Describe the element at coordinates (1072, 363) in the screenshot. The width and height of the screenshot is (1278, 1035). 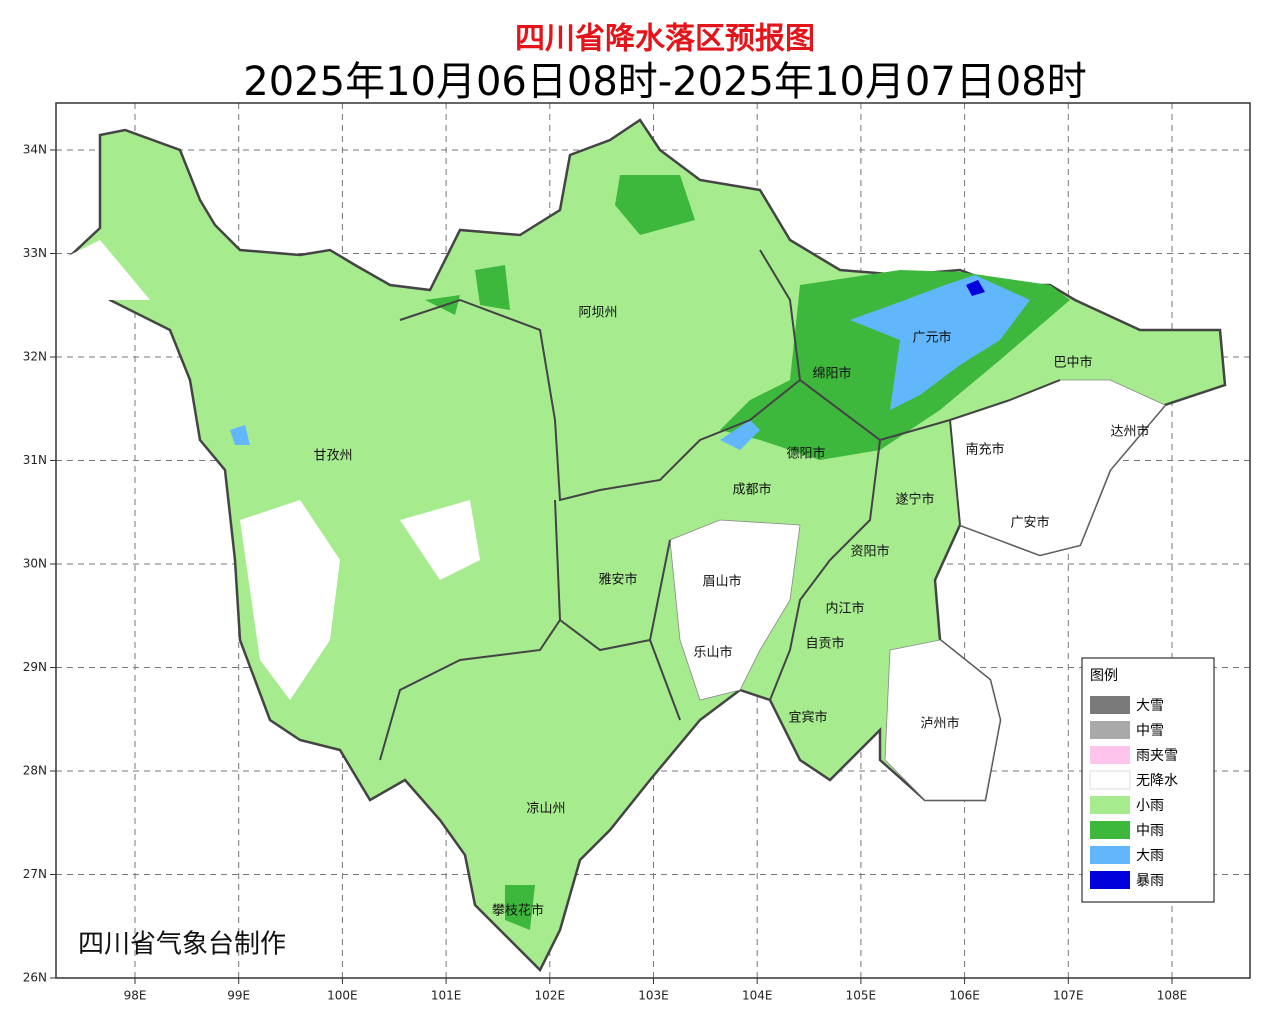
I see `region-label: 巴中市` at that location.